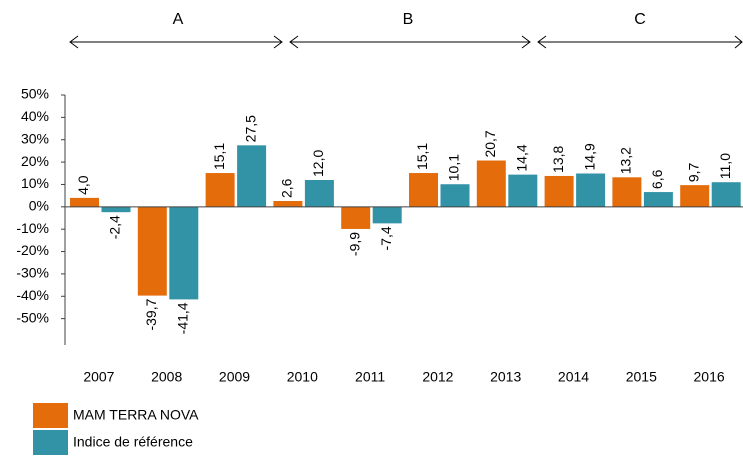  I want to click on value-label: 20,7, so click(490, 143).